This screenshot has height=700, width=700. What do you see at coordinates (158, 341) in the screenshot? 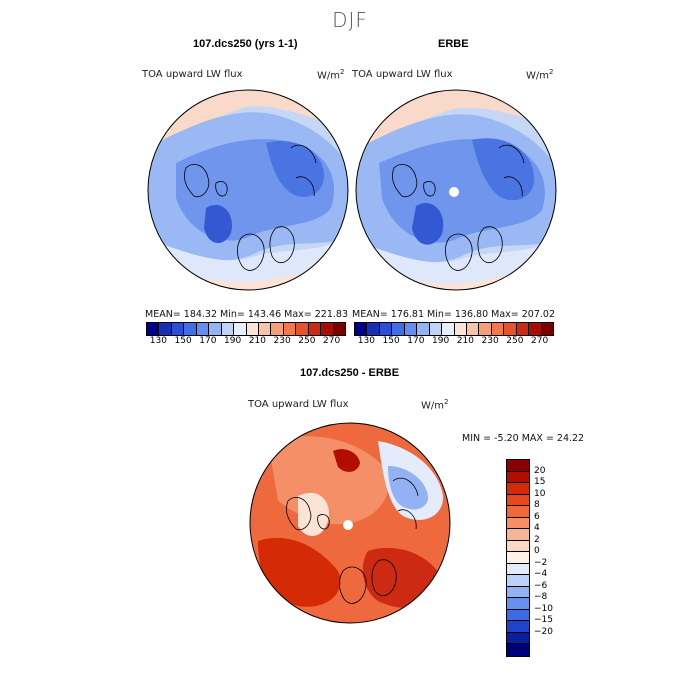
I see `model-colorbar-tick-label: 130` at bounding box center [158, 341].